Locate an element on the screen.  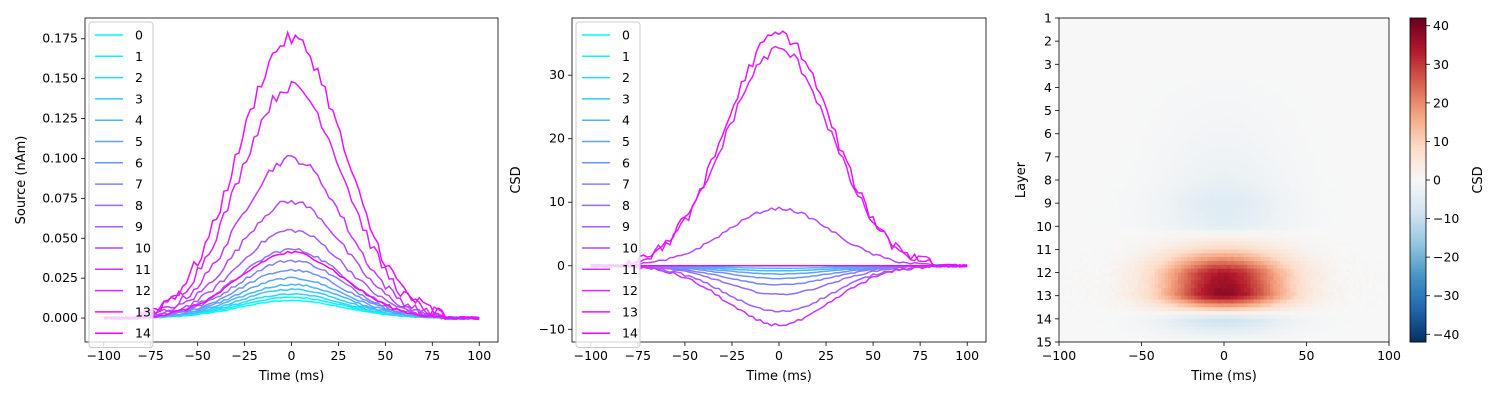
x-tick-label: −25 is located at coordinates (244, 355).